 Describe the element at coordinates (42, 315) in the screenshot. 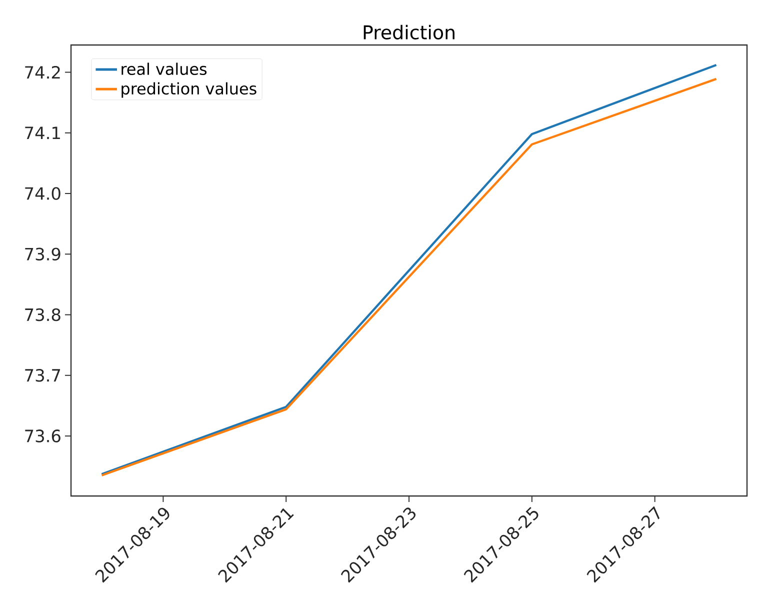

I see `y-tick-label: 73.8` at that location.